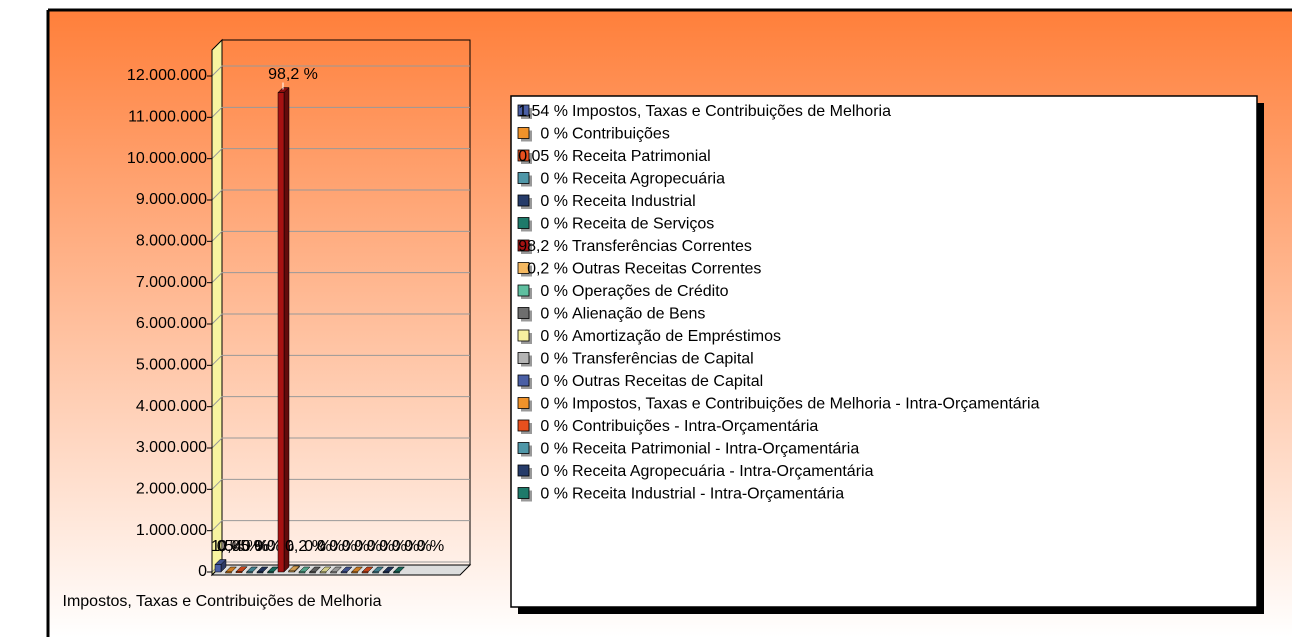 This screenshot has height=642, width=1292. What do you see at coordinates (543, 246) in the screenshot?
I see `legend-percent: 98,2 %` at bounding box center [543, 246].